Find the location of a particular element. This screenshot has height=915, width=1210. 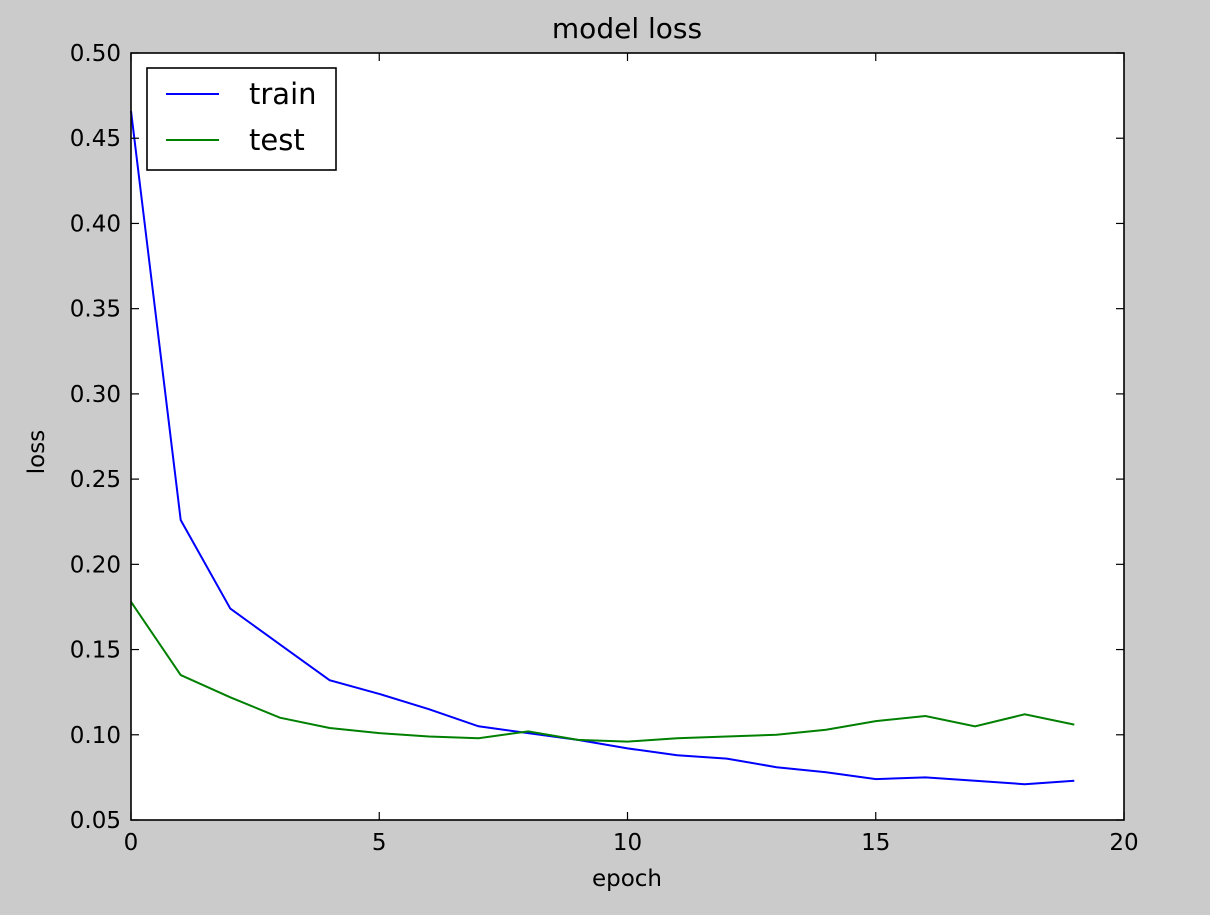

y-tick-label: 0.30 is located at coordinates (95, 395).